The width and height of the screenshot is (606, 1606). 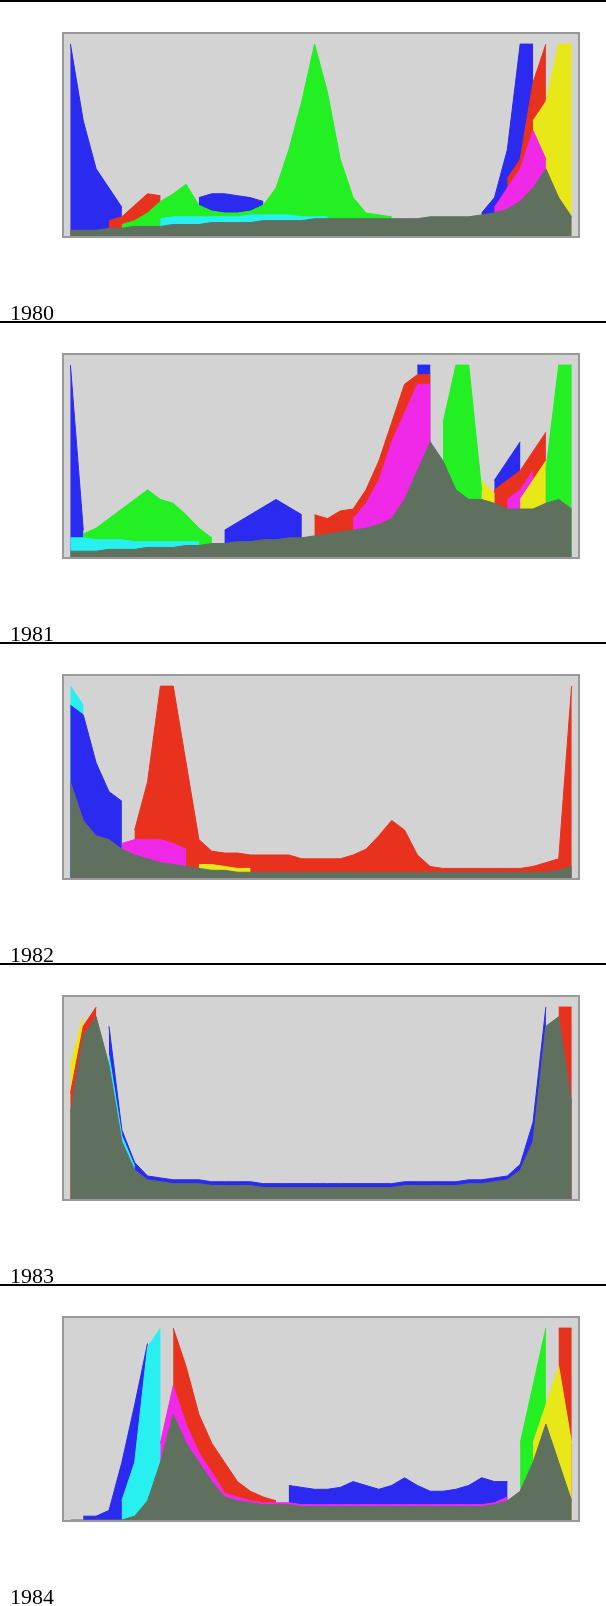 What do you see at coordinates (32, 1275) in the screenshot?
I see `text: 1983` at bounding box center [32, 1275].